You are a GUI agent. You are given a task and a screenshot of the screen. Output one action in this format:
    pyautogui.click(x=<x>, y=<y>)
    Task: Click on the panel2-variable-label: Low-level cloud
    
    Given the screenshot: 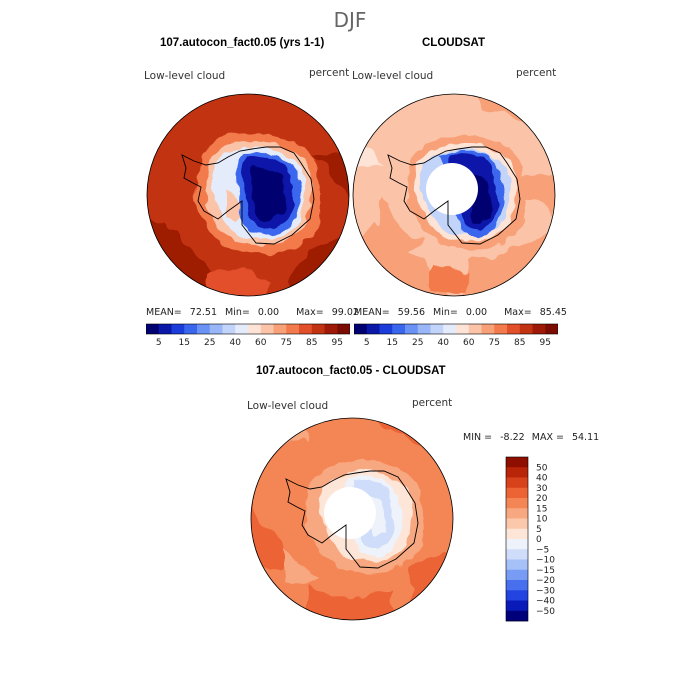 What is the action you would take?
    pyautogui.click(x=393, y=76)
    